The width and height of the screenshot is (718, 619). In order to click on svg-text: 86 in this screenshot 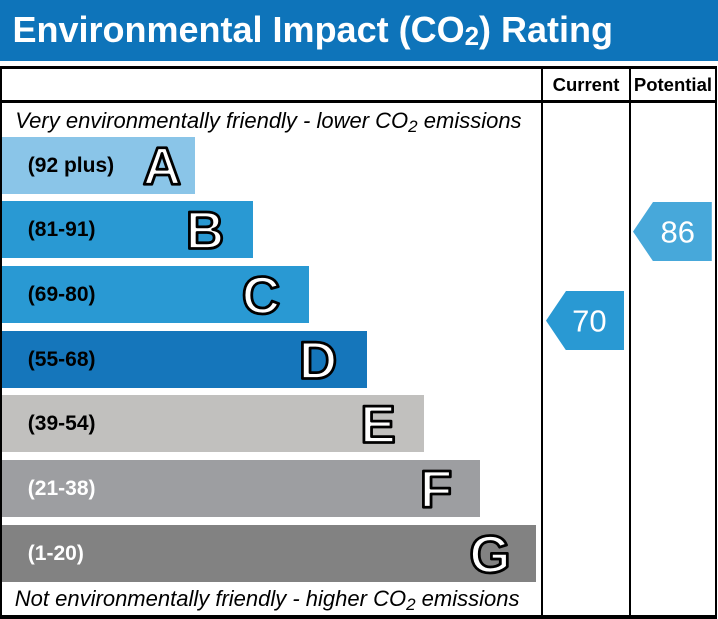, I will do `click(677, 231)`.